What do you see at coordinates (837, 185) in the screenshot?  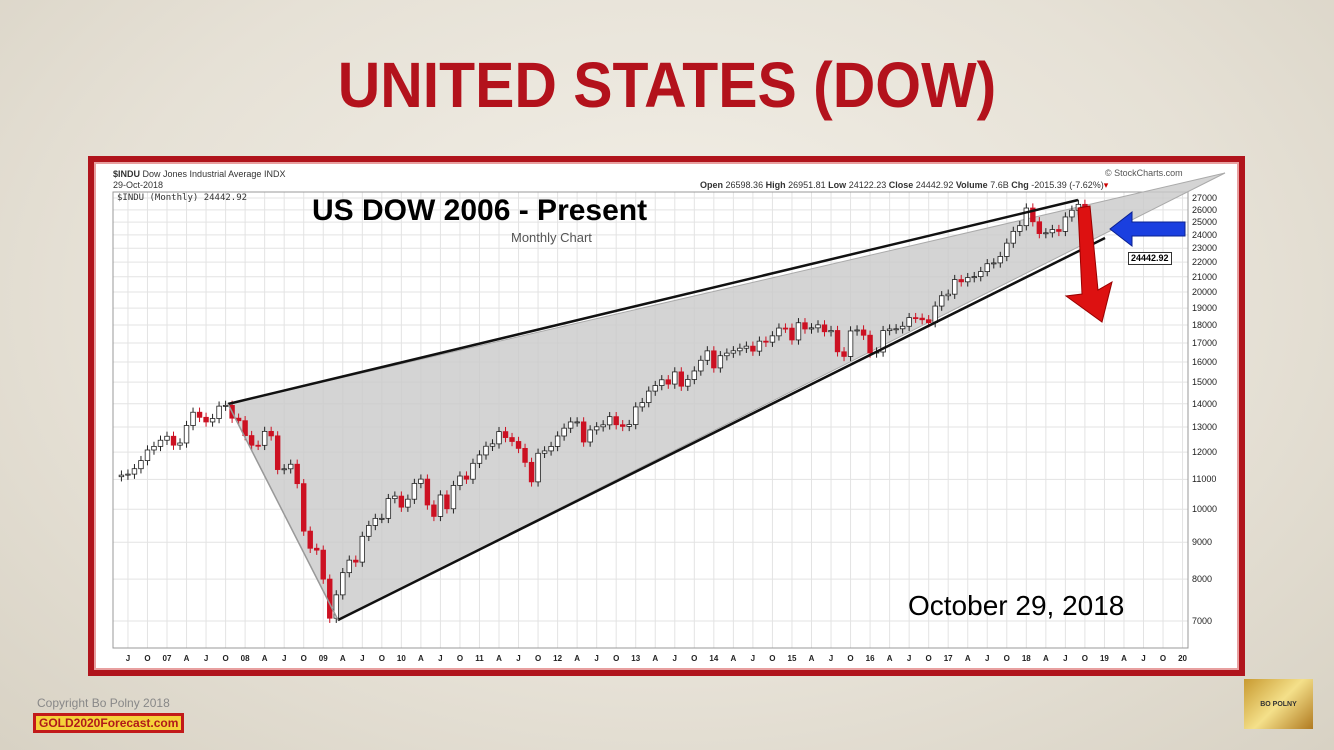 I see `low-label: Low` at bounding box center [837, 185].